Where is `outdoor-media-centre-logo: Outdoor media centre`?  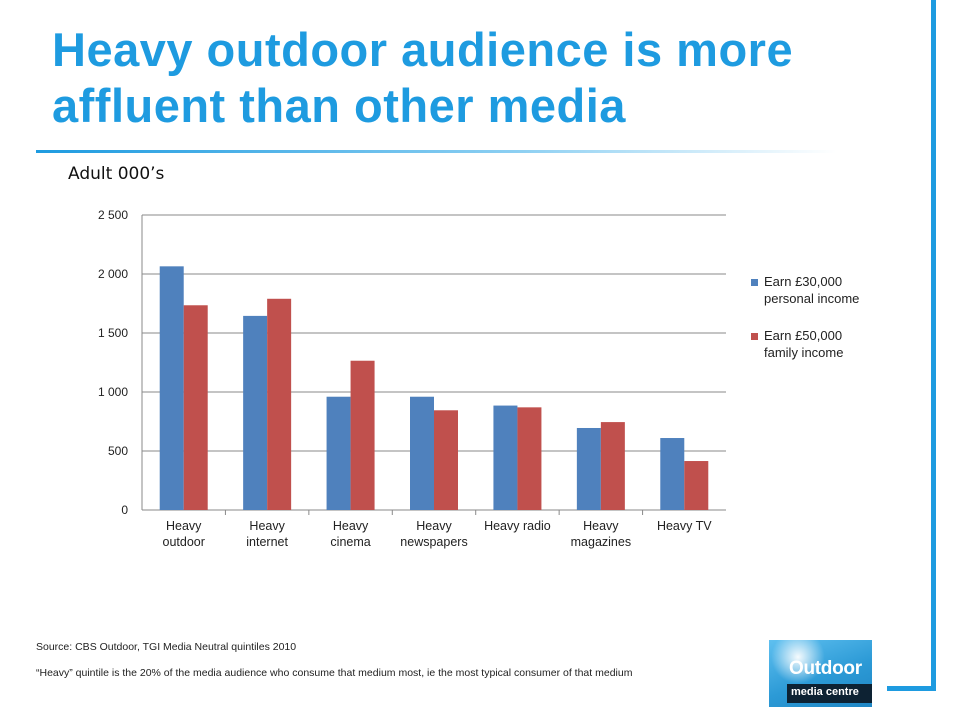
outdoor-media-centre-logo: Outdoor media centre is located at coordinates (820, 673).